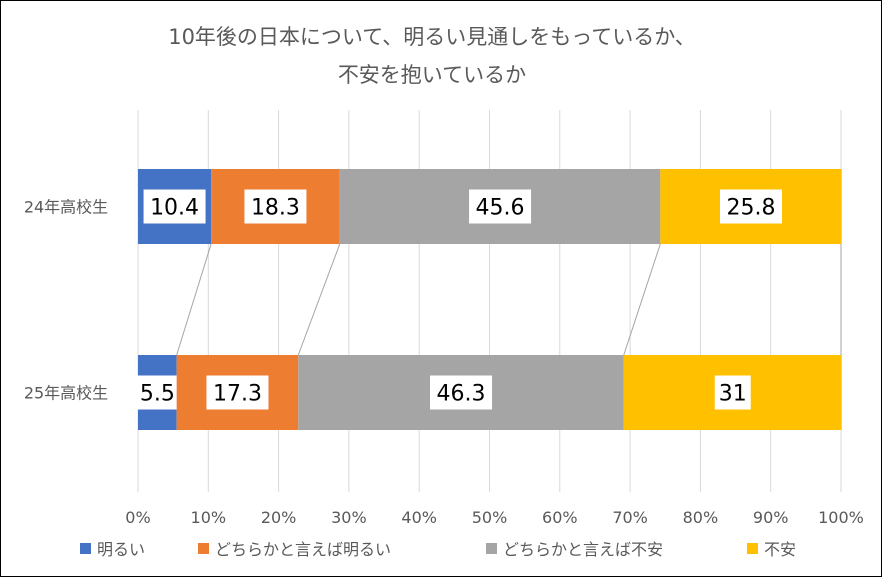 The height and width of the screenshot is (577, 882). What do you see at coordinates (771, 517) in the screenshot?
I see `x-tick-label: 90%` at bounding box center [771, 517].